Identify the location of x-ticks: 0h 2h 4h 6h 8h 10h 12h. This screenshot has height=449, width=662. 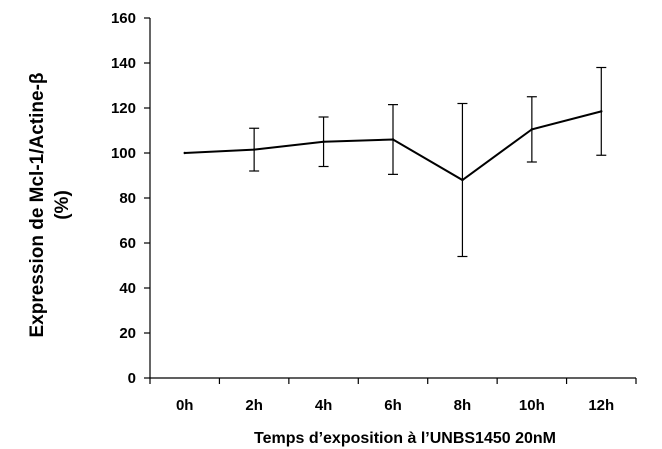
(393, 396).